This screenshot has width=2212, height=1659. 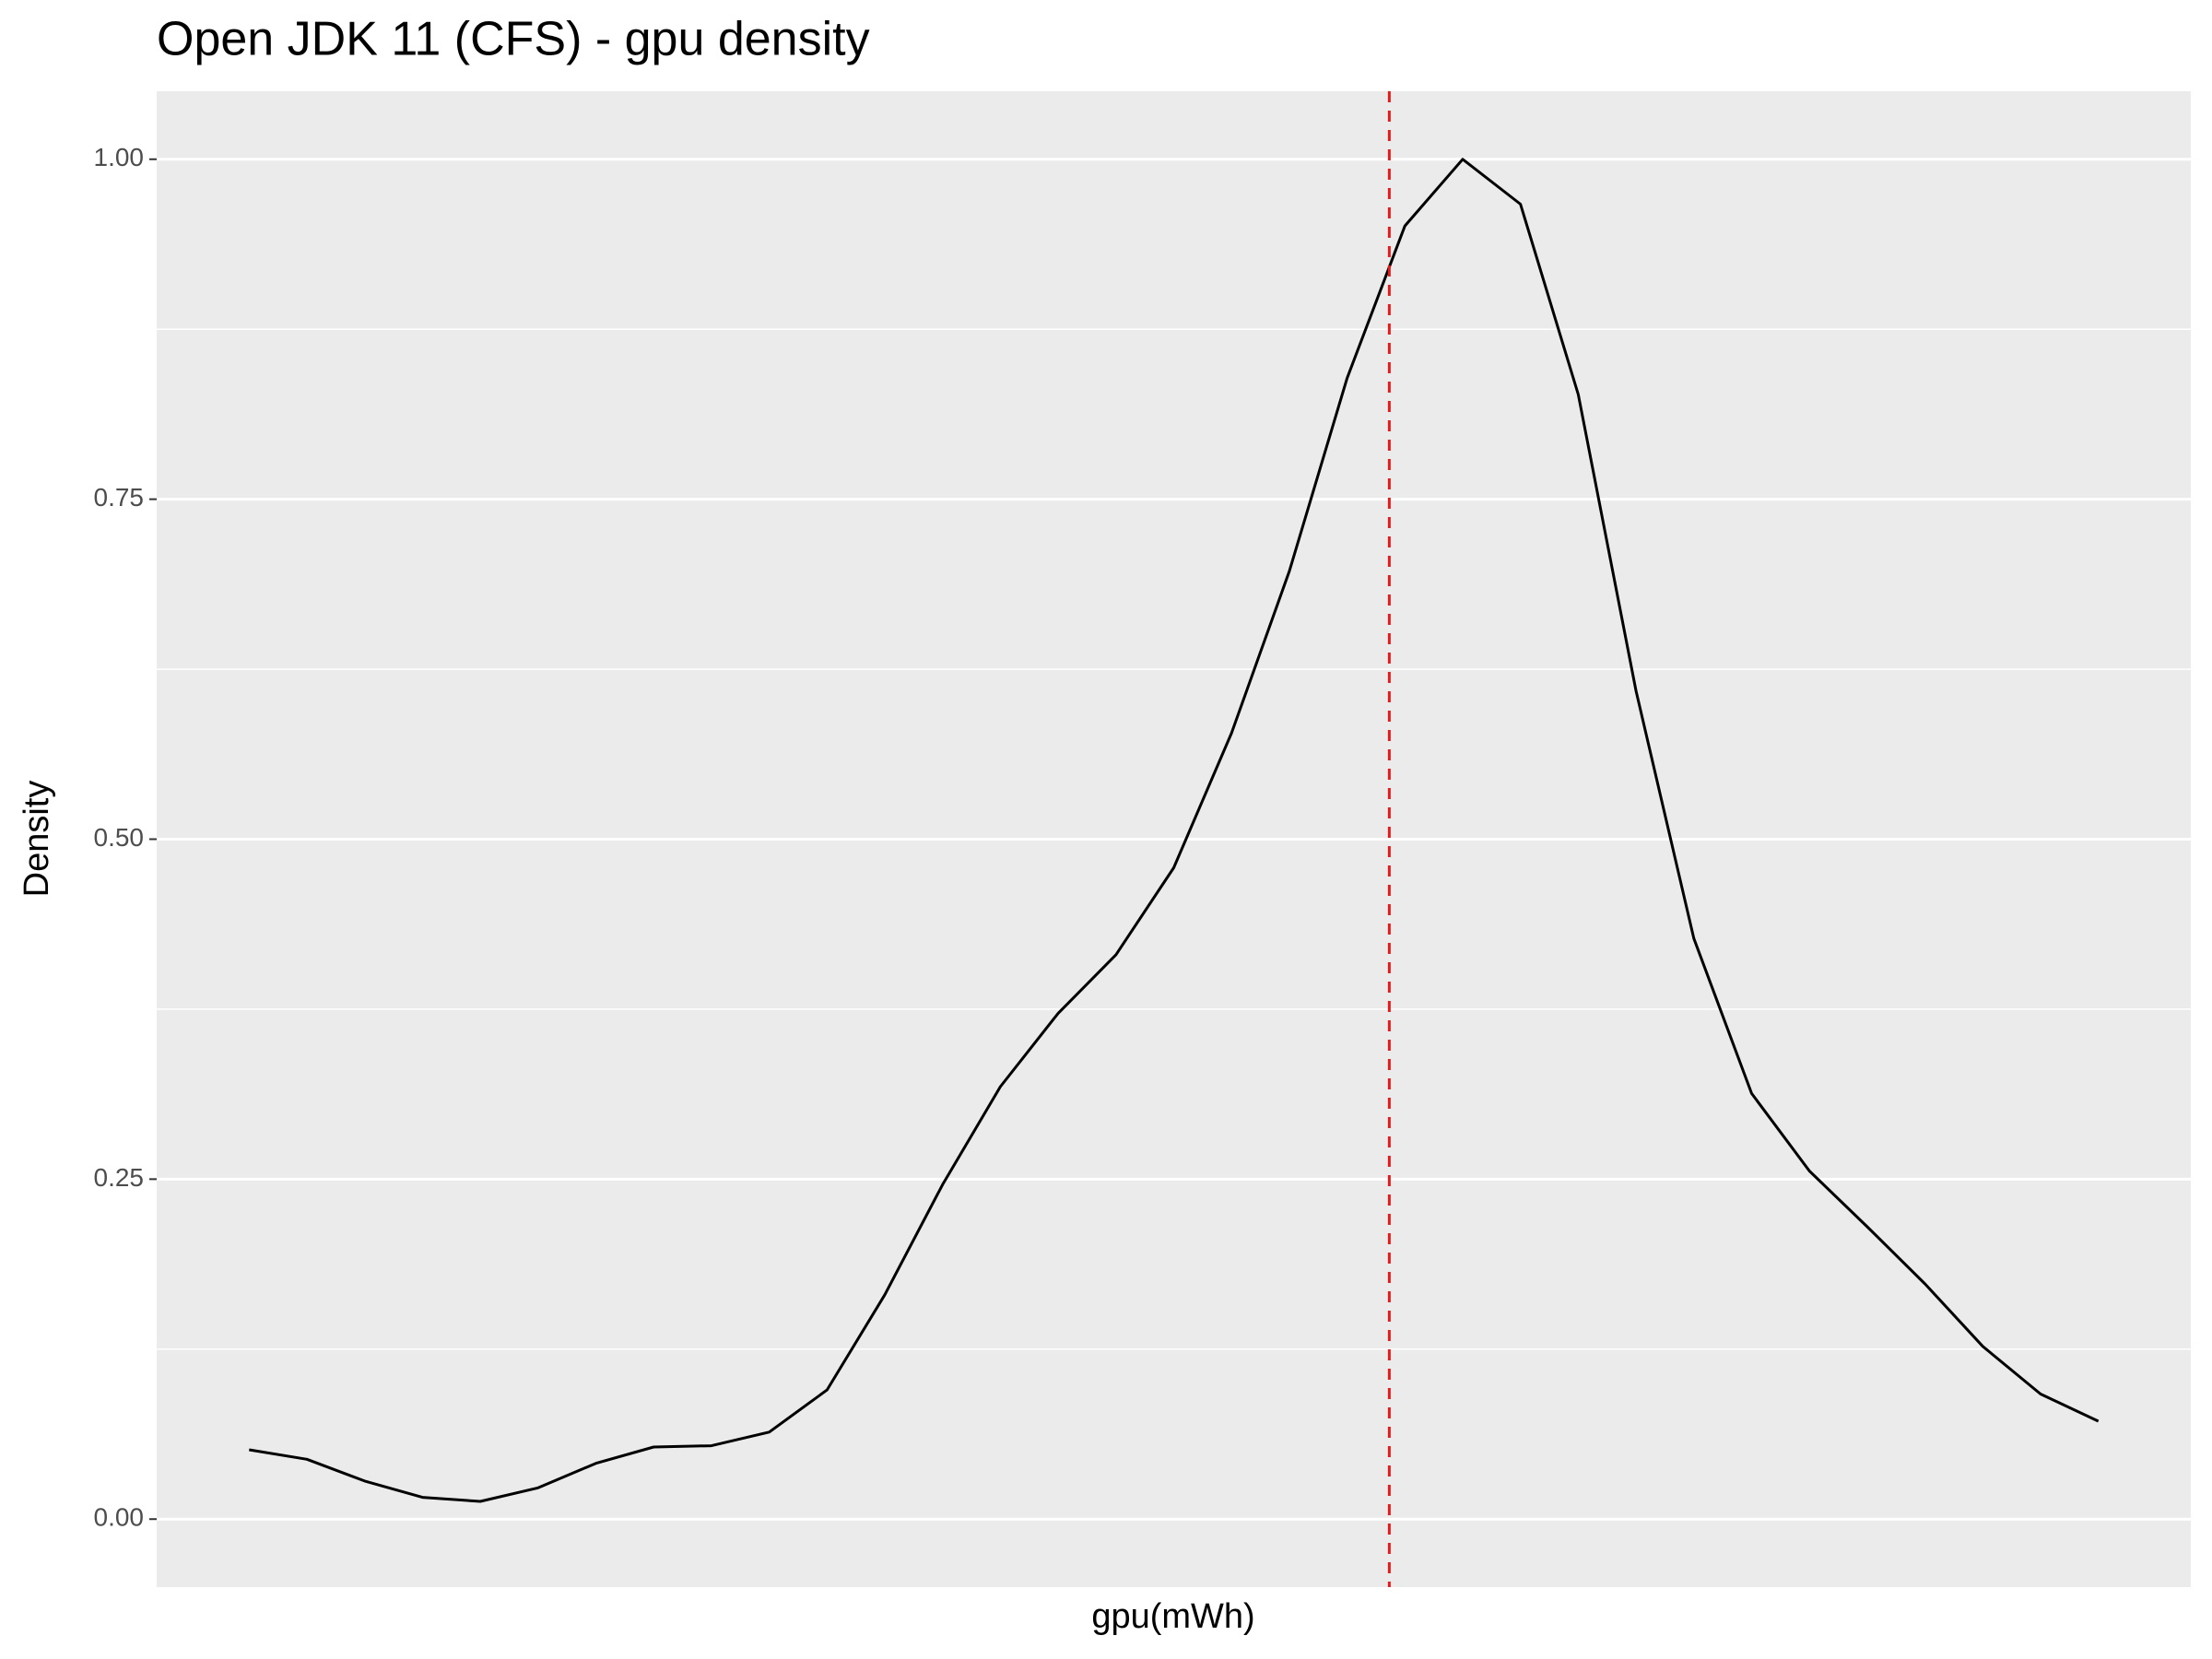 I want to click on x-axis-title: gpu(mWh), so click(x=1172, y=1616).